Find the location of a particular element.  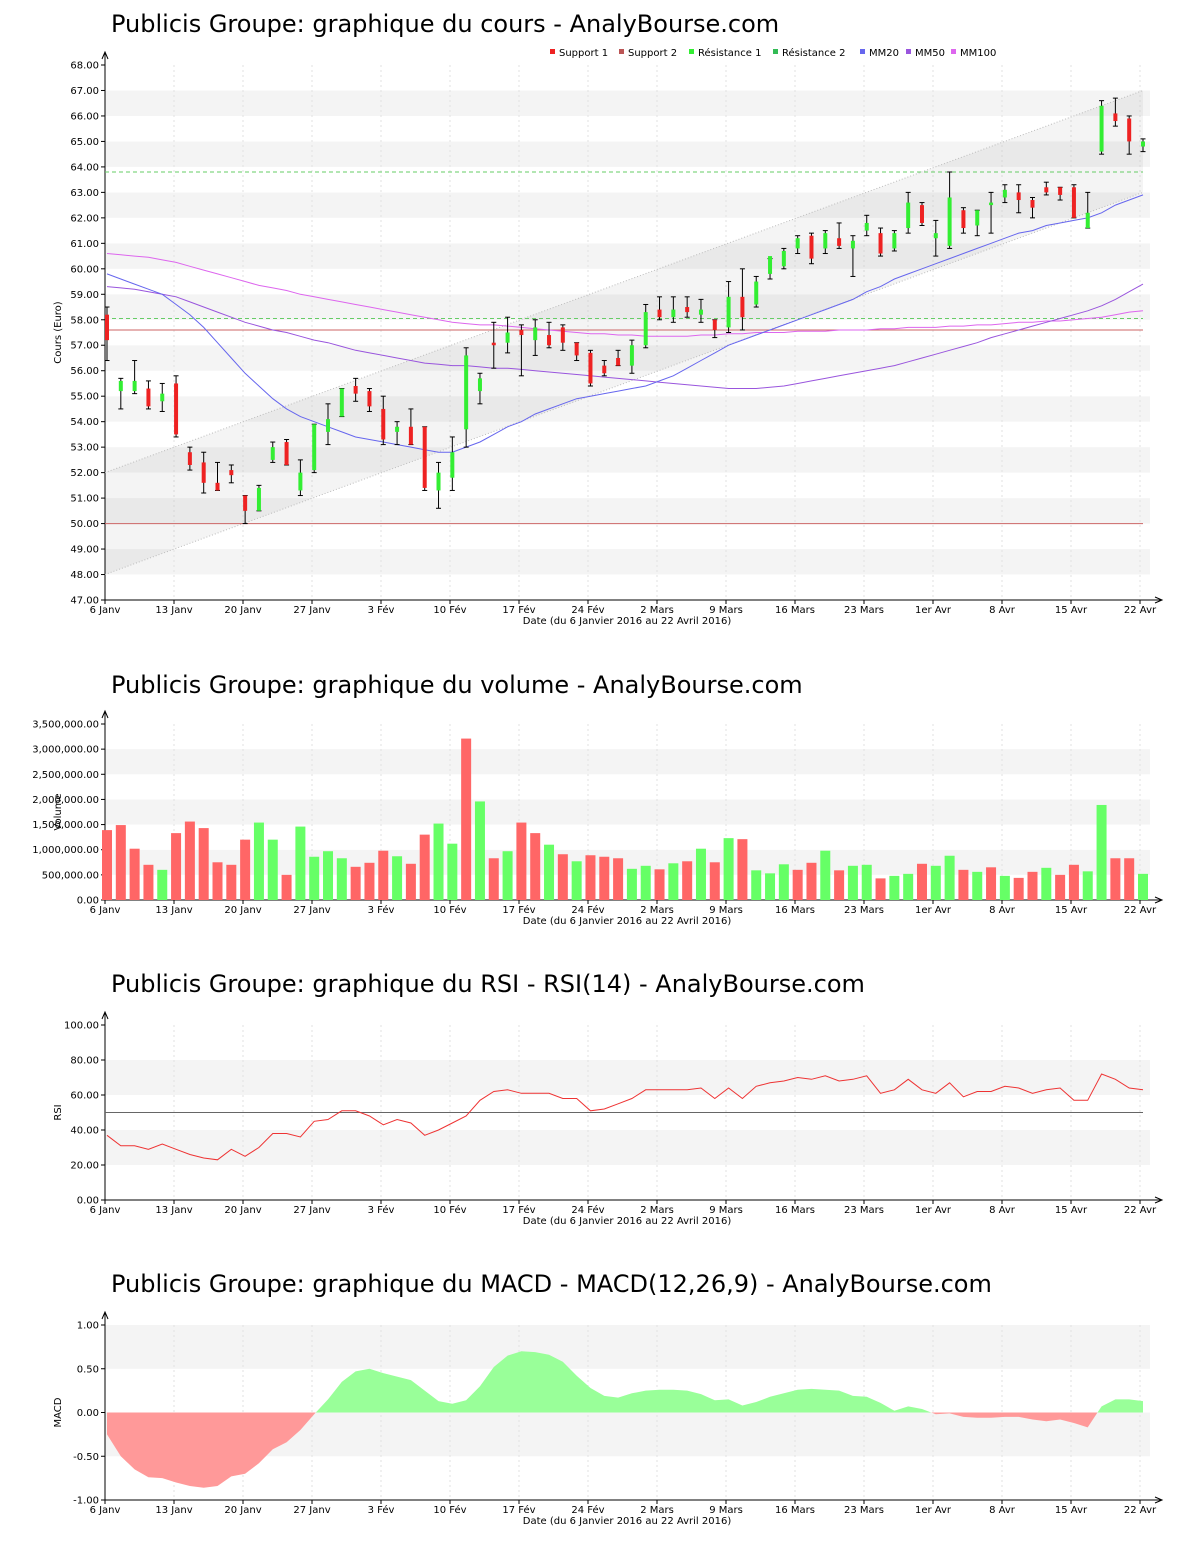

legend-label: MM100 is located at coordinates (978, 53).